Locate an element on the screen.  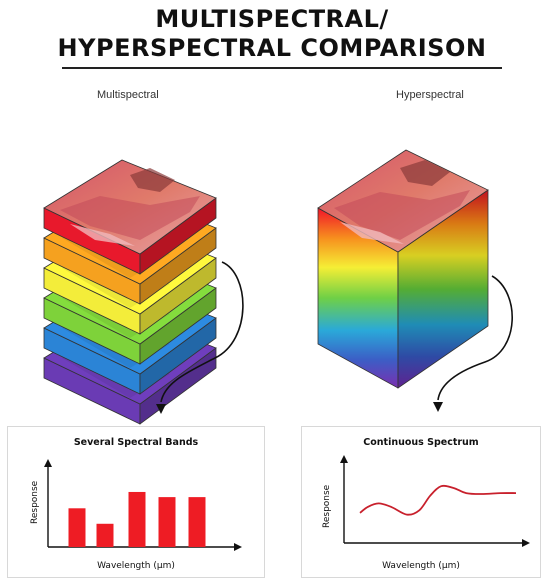
multispectral-band-stack is located at coordinates (130, 292).